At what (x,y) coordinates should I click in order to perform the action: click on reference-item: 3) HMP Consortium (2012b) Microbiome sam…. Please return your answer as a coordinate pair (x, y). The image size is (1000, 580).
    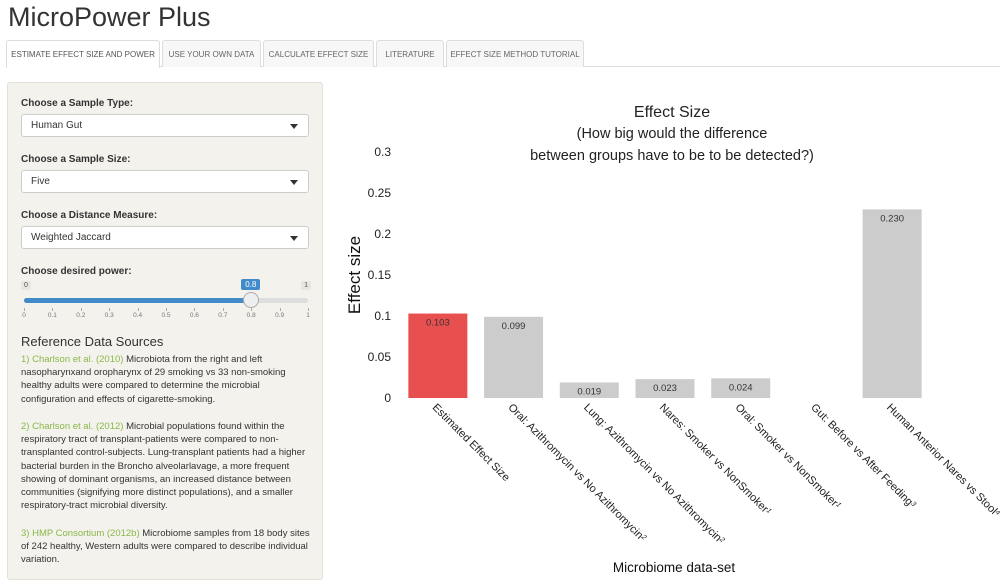
    Looking at the image, I should click on (167, 547).